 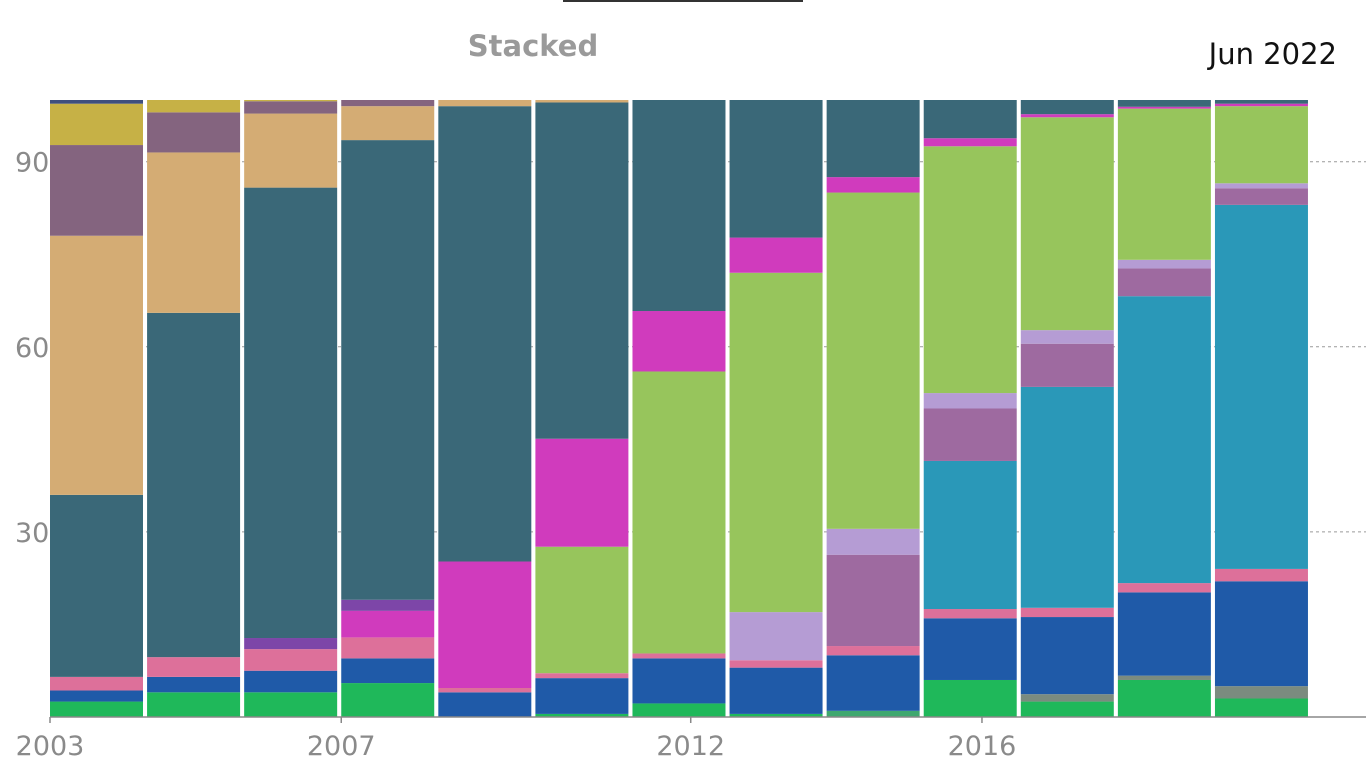 What do you see at coordinates (341, 746) in the screenshot?
I see `x-tick-label: 2007` at bounding box center [341, 746].